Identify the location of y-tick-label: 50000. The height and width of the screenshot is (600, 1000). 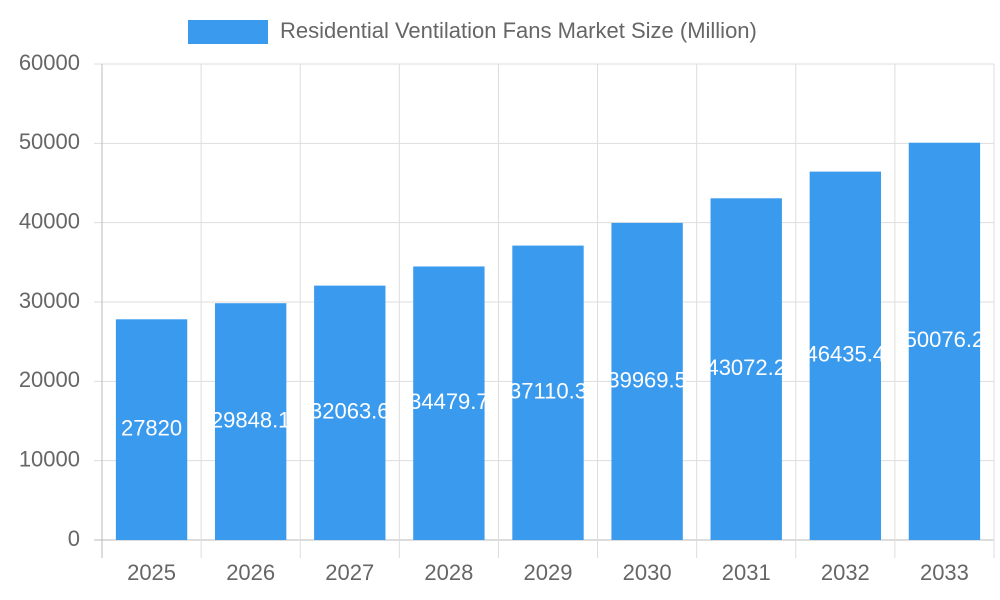
(49, 141).